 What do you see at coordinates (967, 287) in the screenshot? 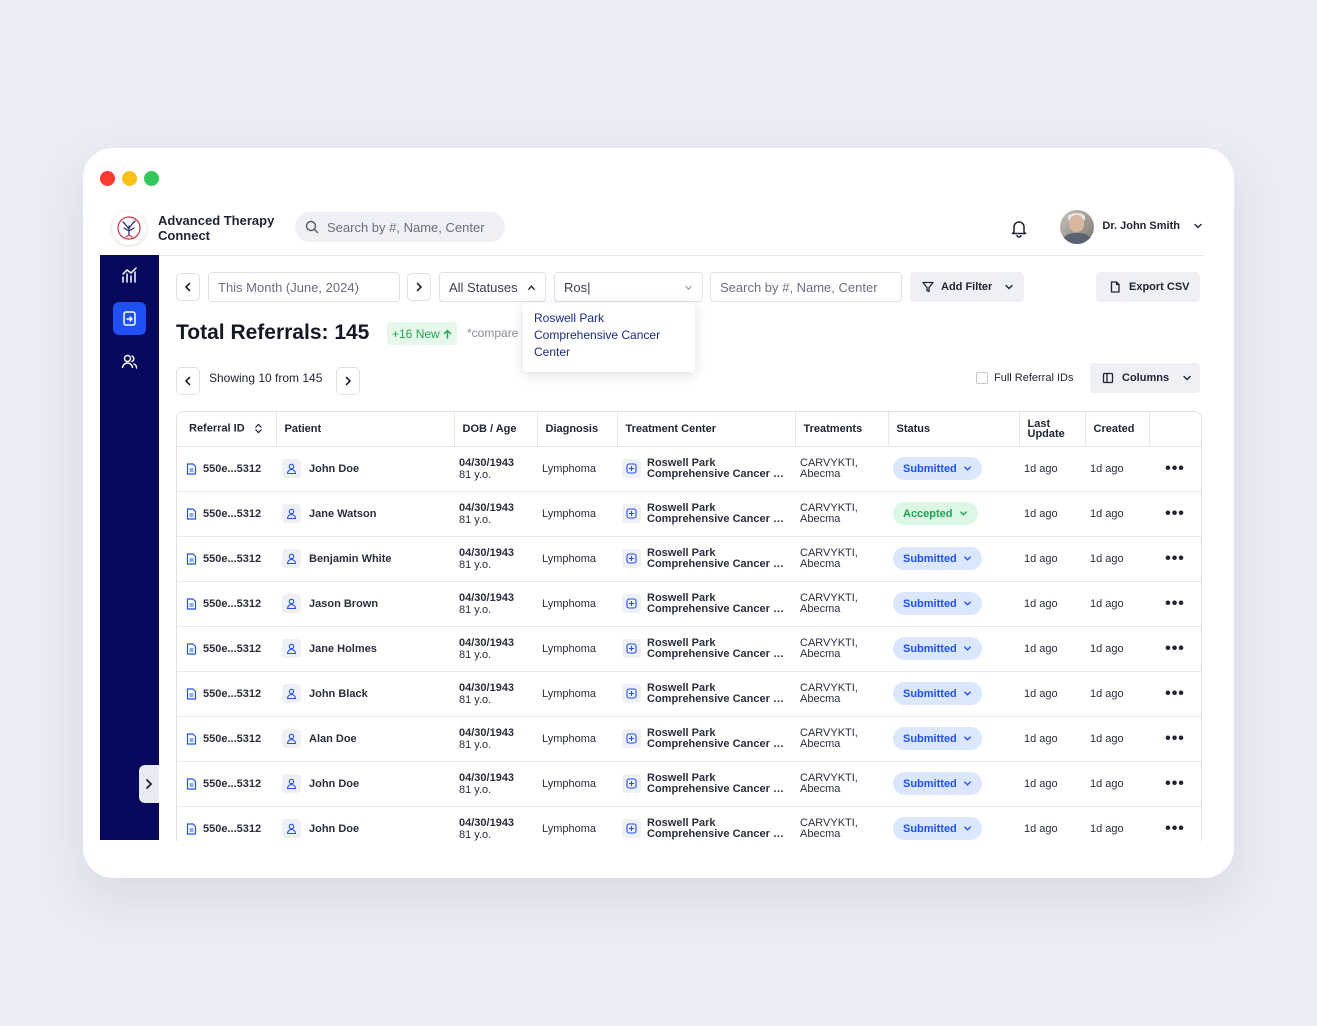
I see `add-filter-button: Add Filter` at bounding box center [967, 287].